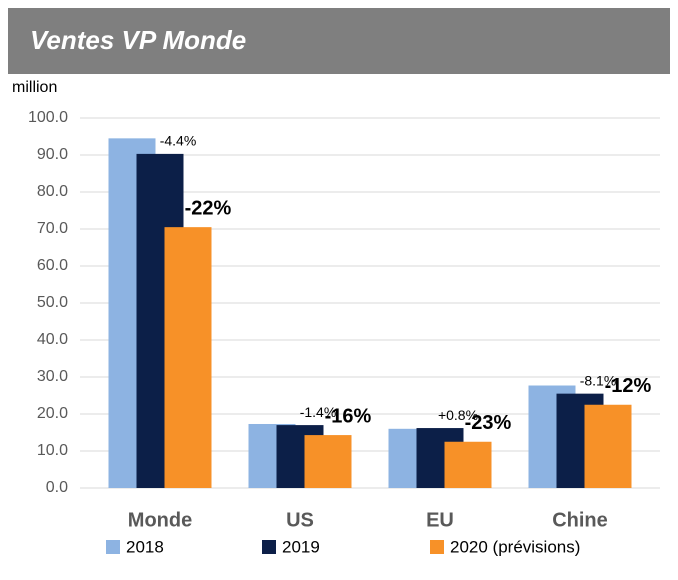 This screenshot has width=678, height=580. What do you see at coordinates (52, 376) in the screenshot?
I see `y-tick-label: 30.0` at bounding box center [52, 376].